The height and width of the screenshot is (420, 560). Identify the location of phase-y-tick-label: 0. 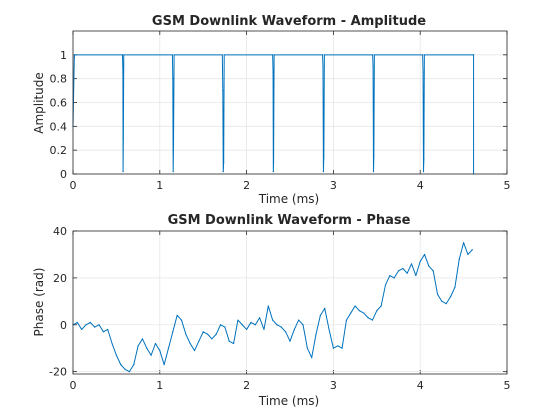
(63, 325).